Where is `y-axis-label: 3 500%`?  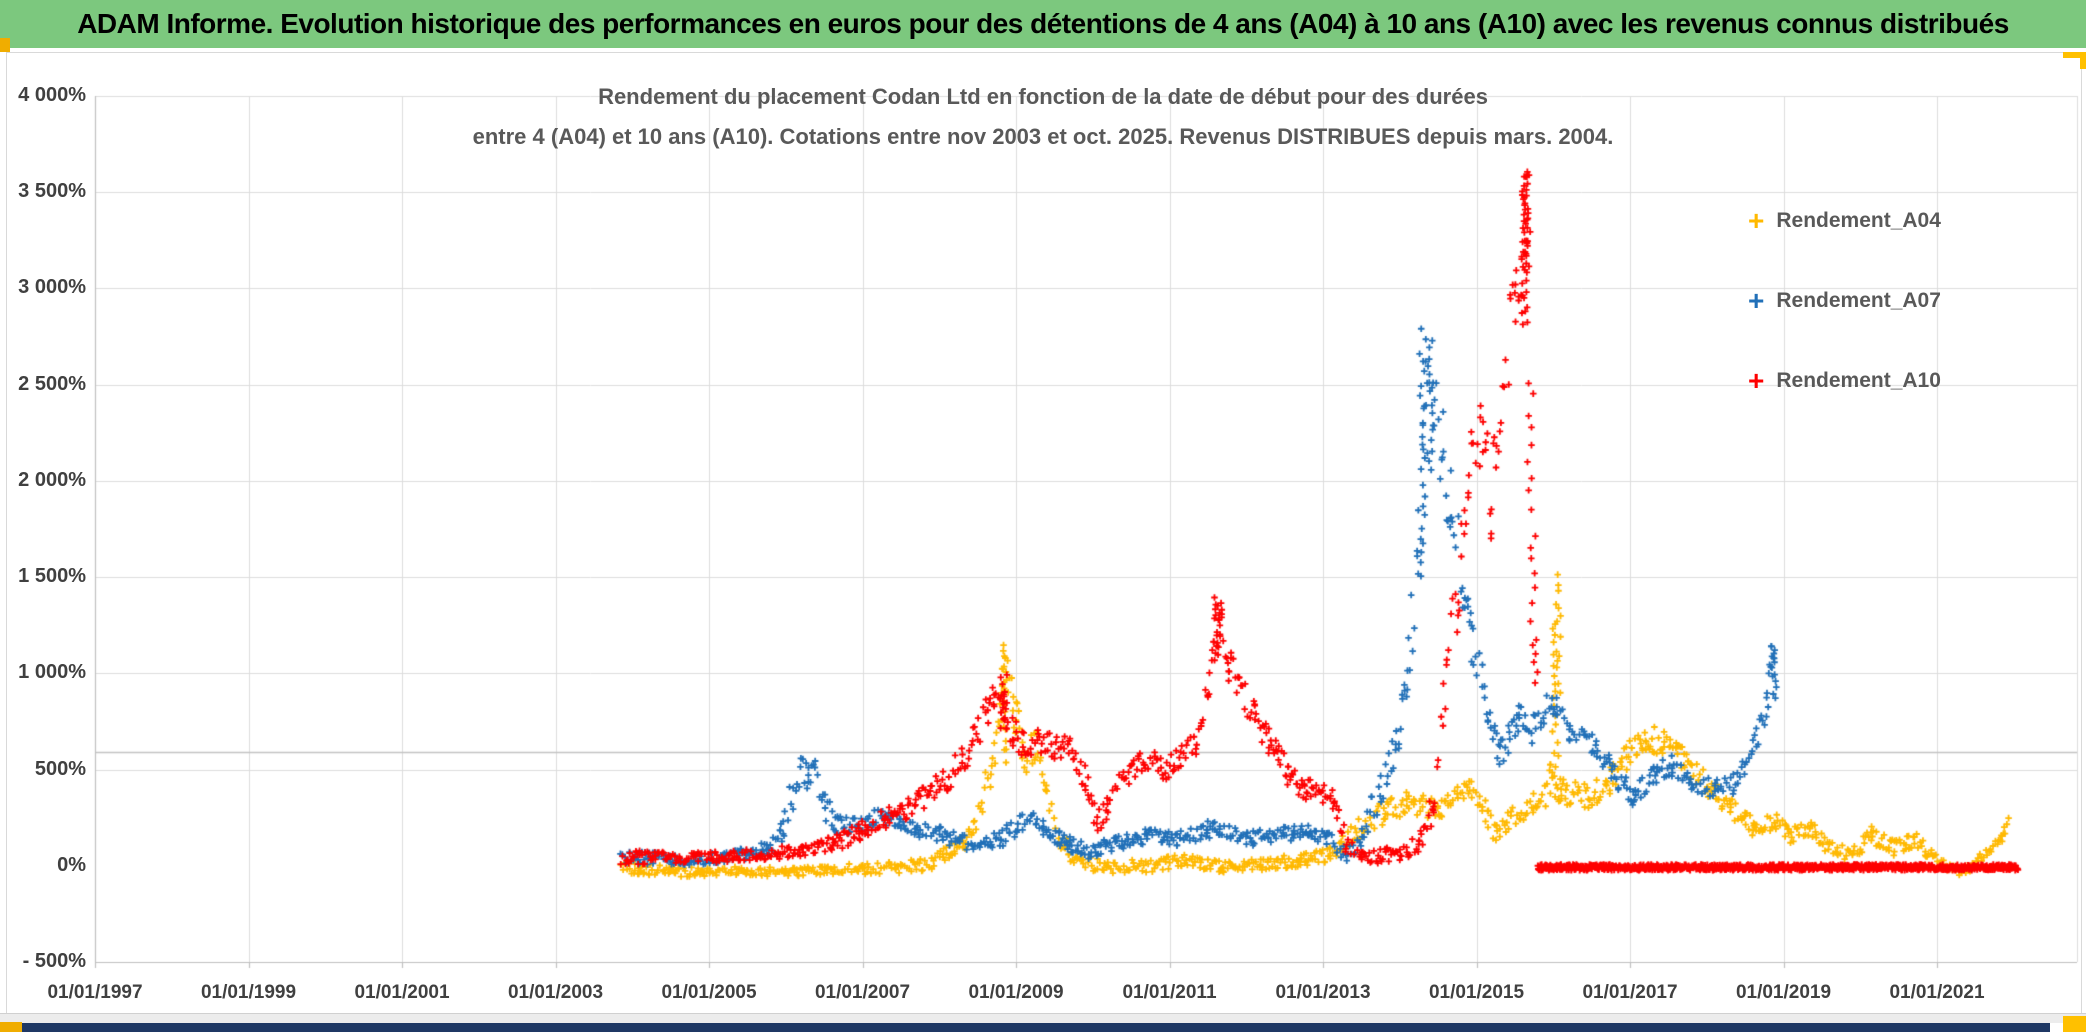 y-axis-label: 3 500% is located at coordinates (52, 191).